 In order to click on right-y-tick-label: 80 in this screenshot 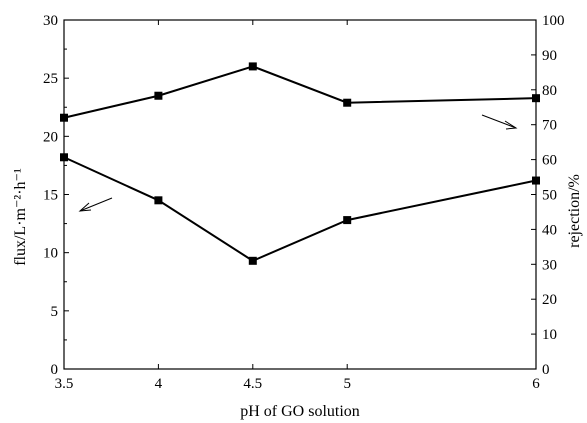, I will do `click(549, 91)`.